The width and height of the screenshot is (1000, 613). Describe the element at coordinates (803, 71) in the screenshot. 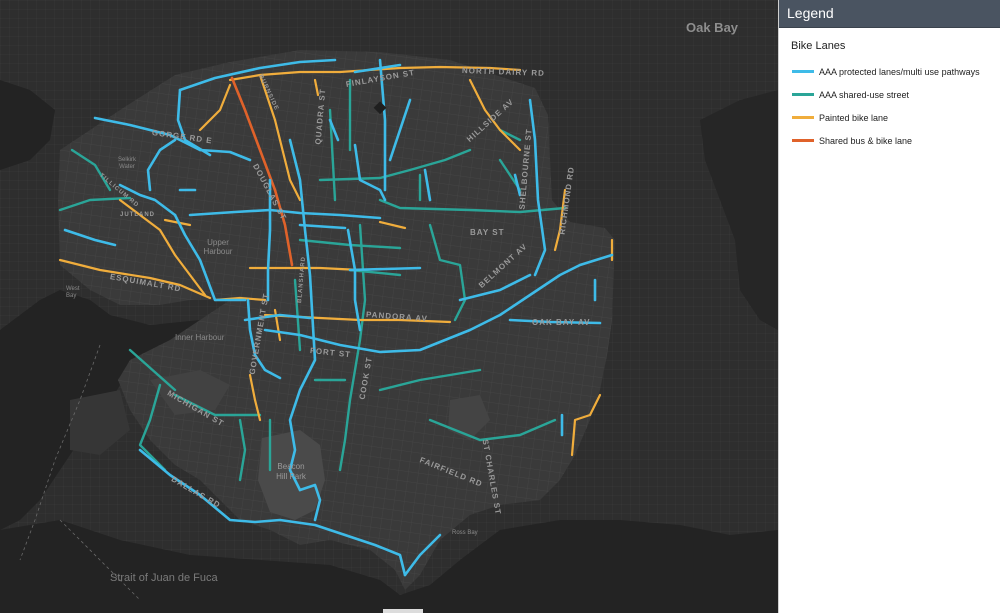

I see `line-swatch-blue-icon` at that location.